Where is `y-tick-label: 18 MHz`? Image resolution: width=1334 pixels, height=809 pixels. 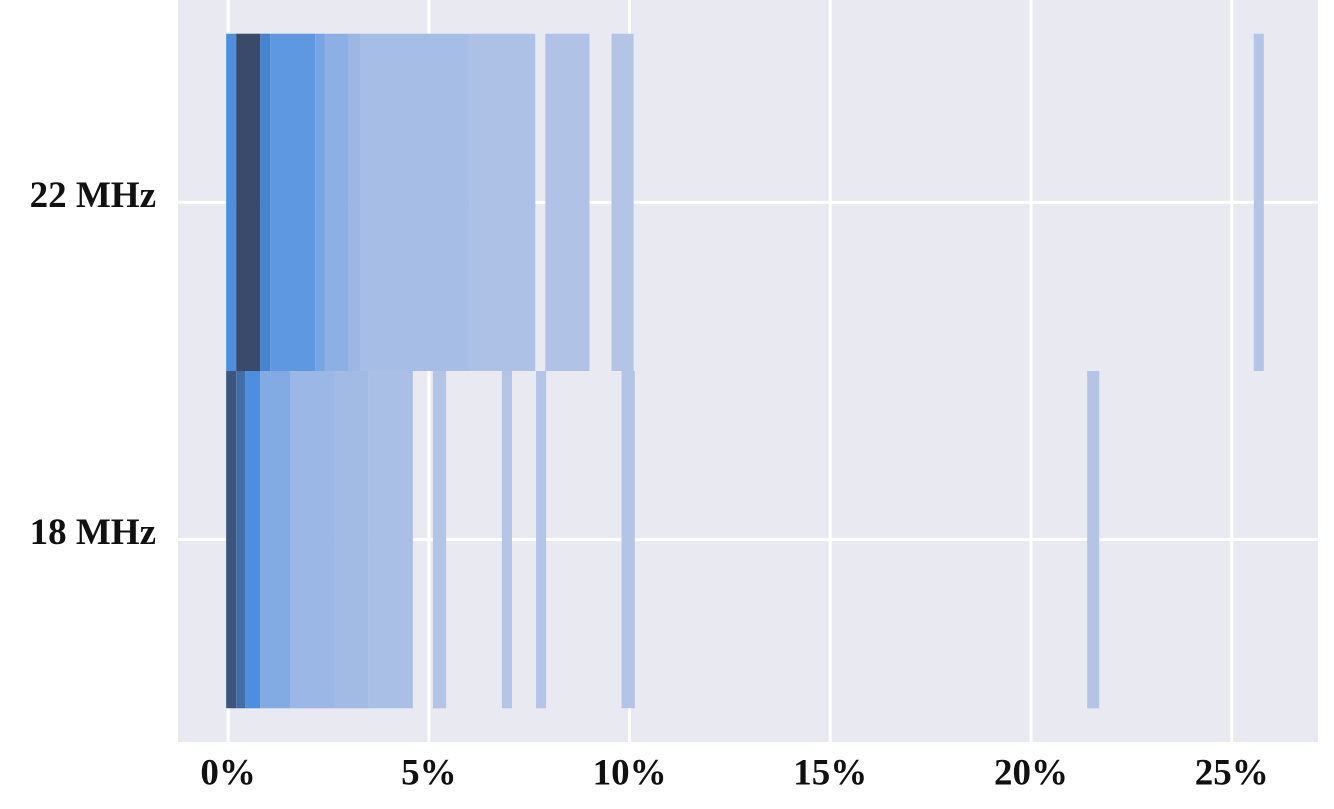 y-tick-label: 18 MHz is located at coordinates (93, 532).